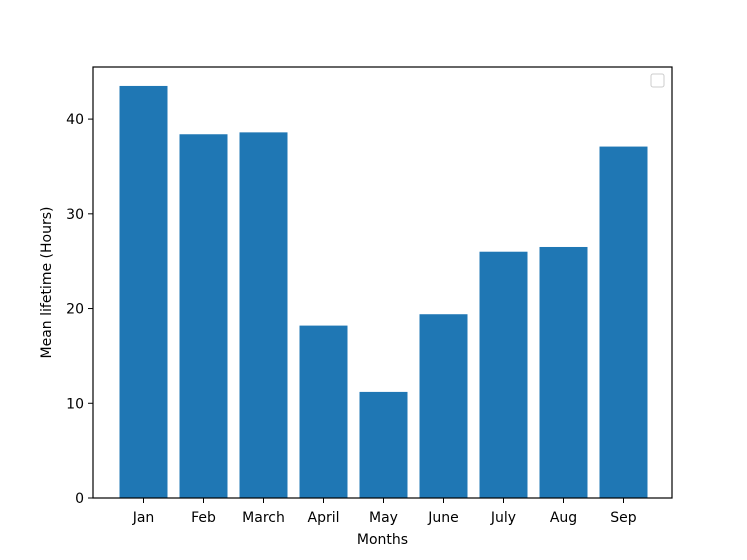  Describe the element at coordinates (563, 518) in the screenshot. I see `x-tick-label: Aug` at that location.